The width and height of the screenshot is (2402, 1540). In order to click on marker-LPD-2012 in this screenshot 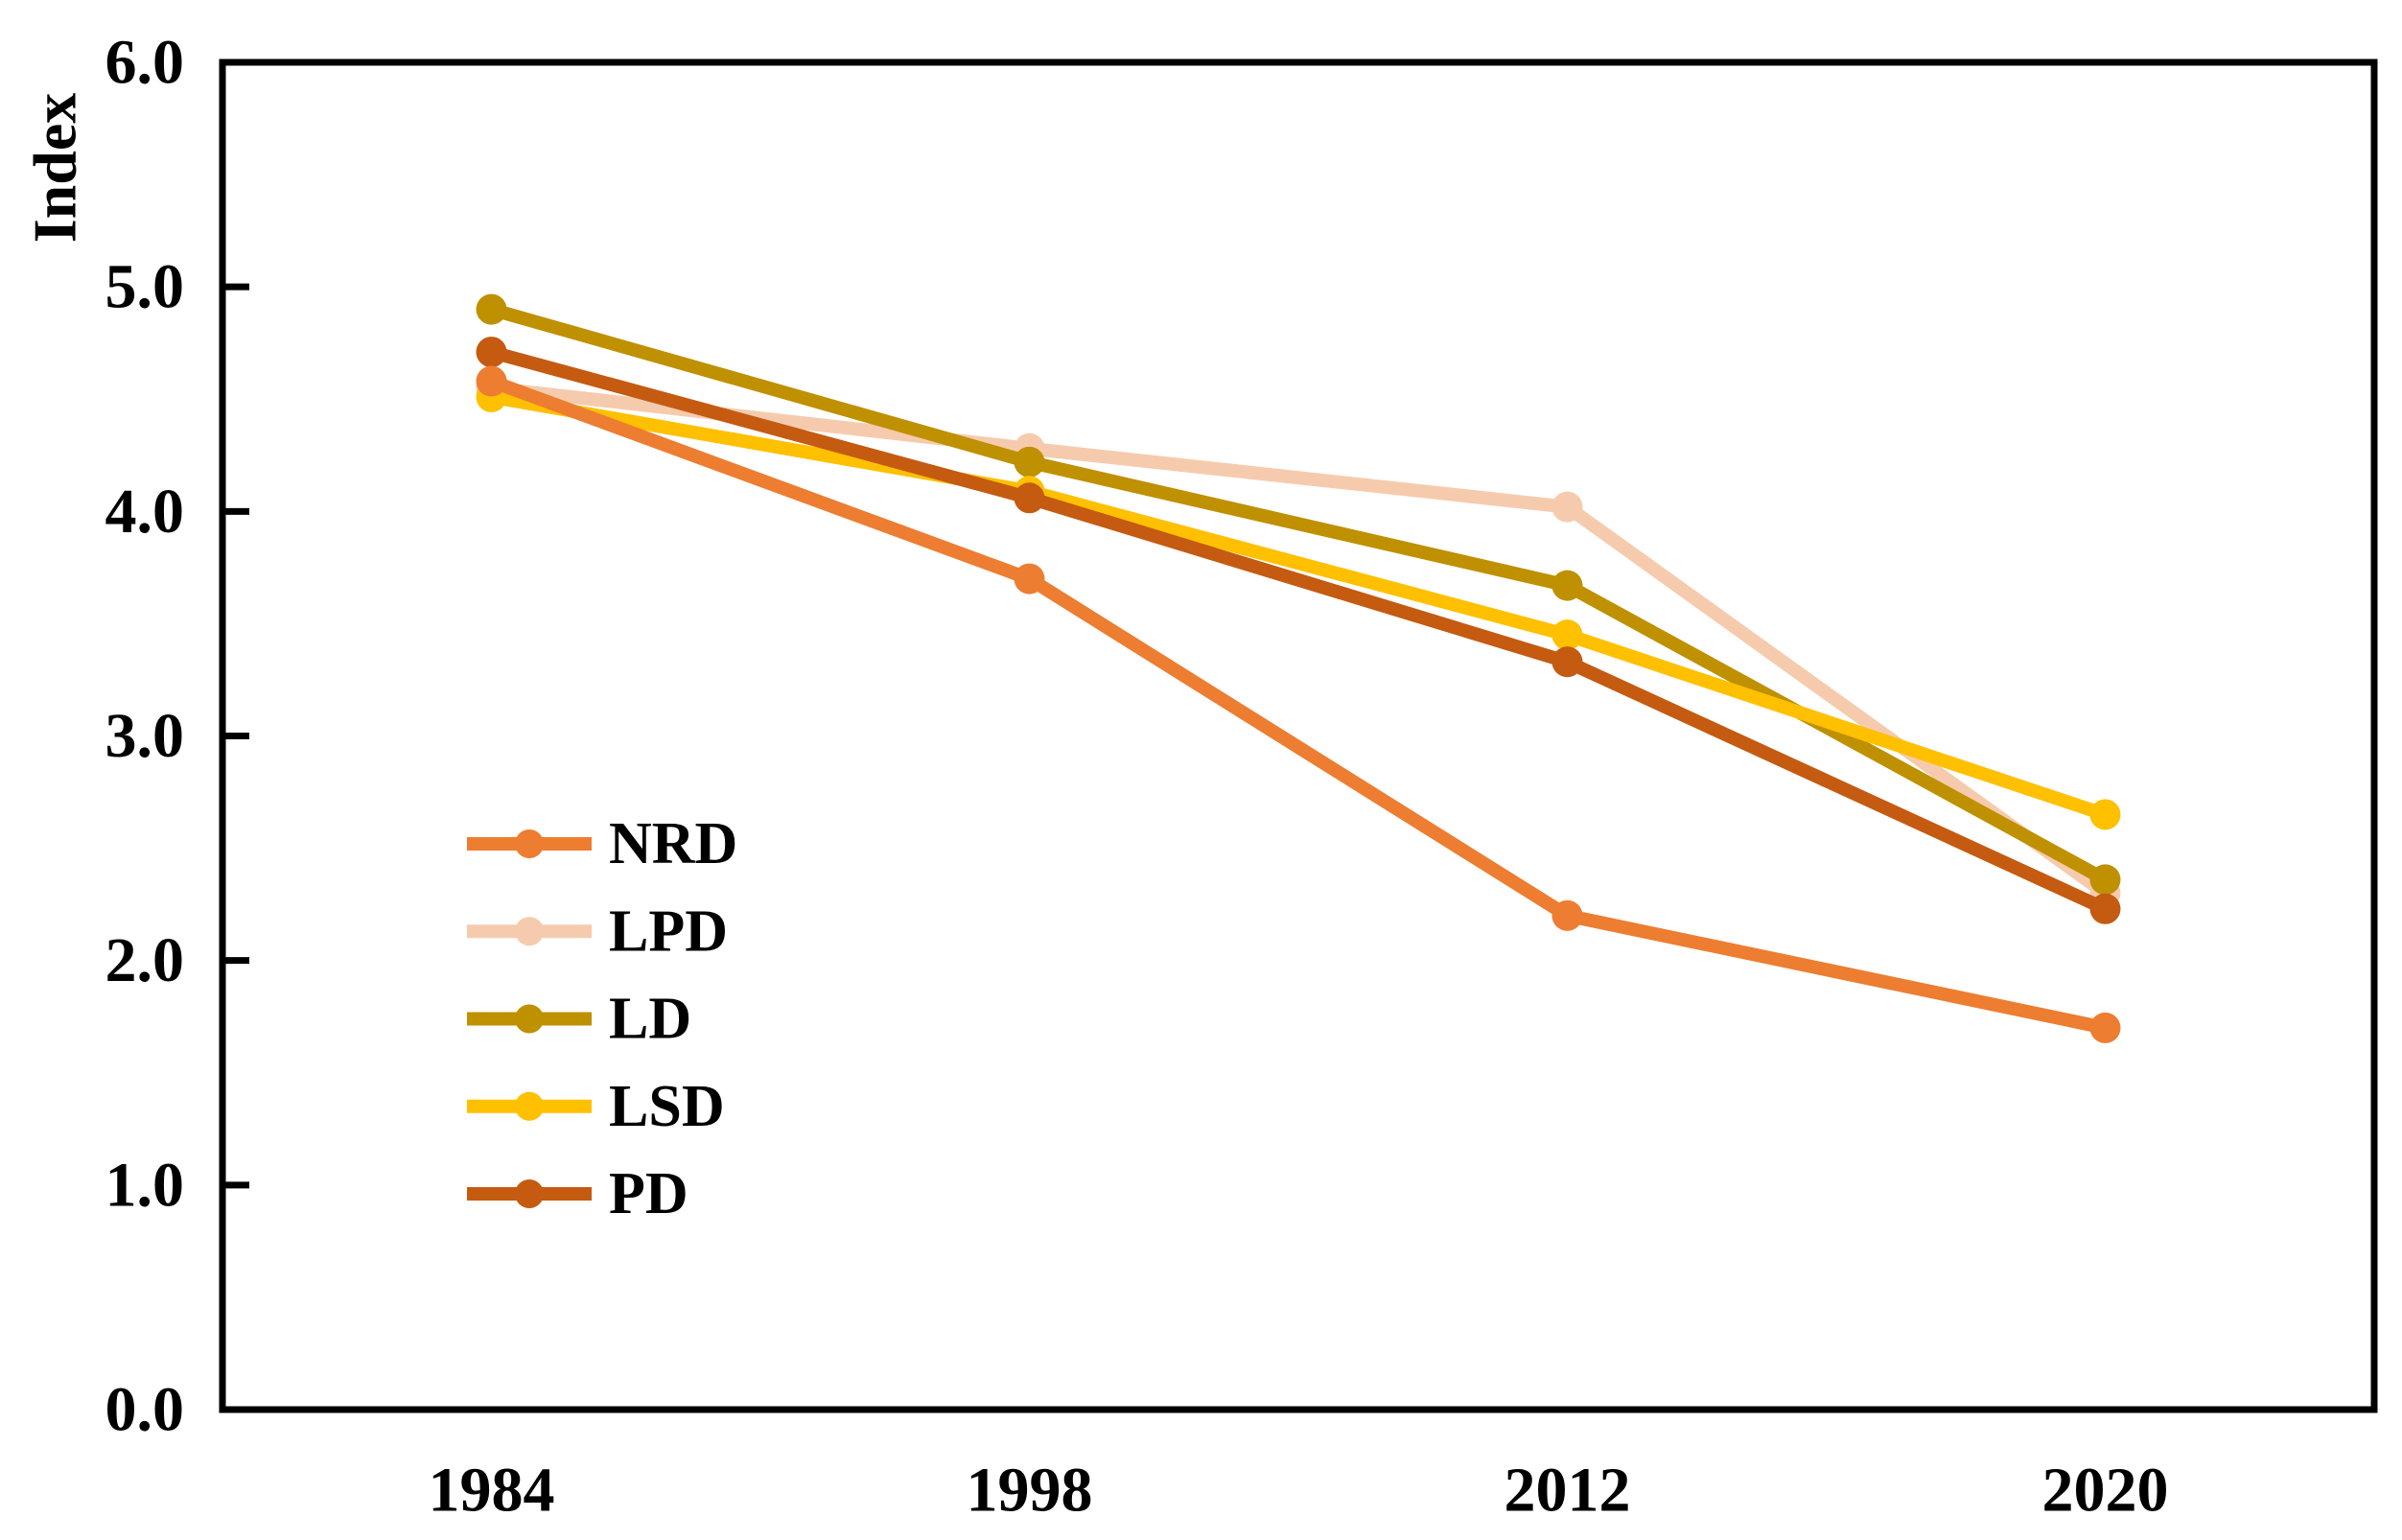, I will do `click(1567, 507)`.